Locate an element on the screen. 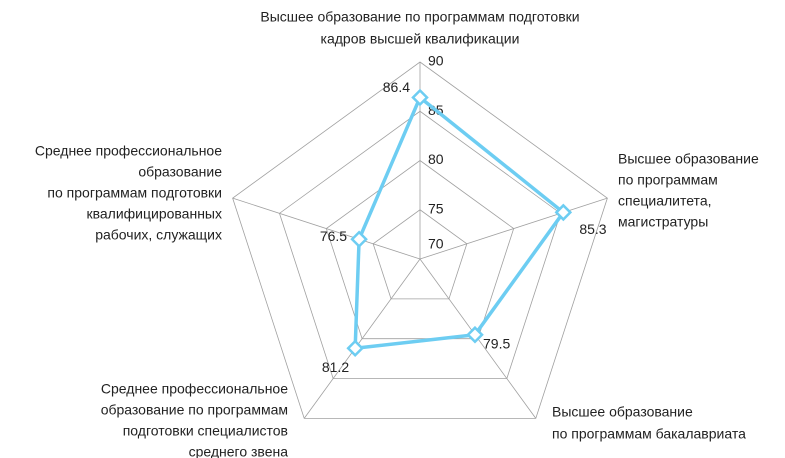 This screenshot has height=458, width=785. category-label: рабочих, служащих is located at coordinates (158, 235).